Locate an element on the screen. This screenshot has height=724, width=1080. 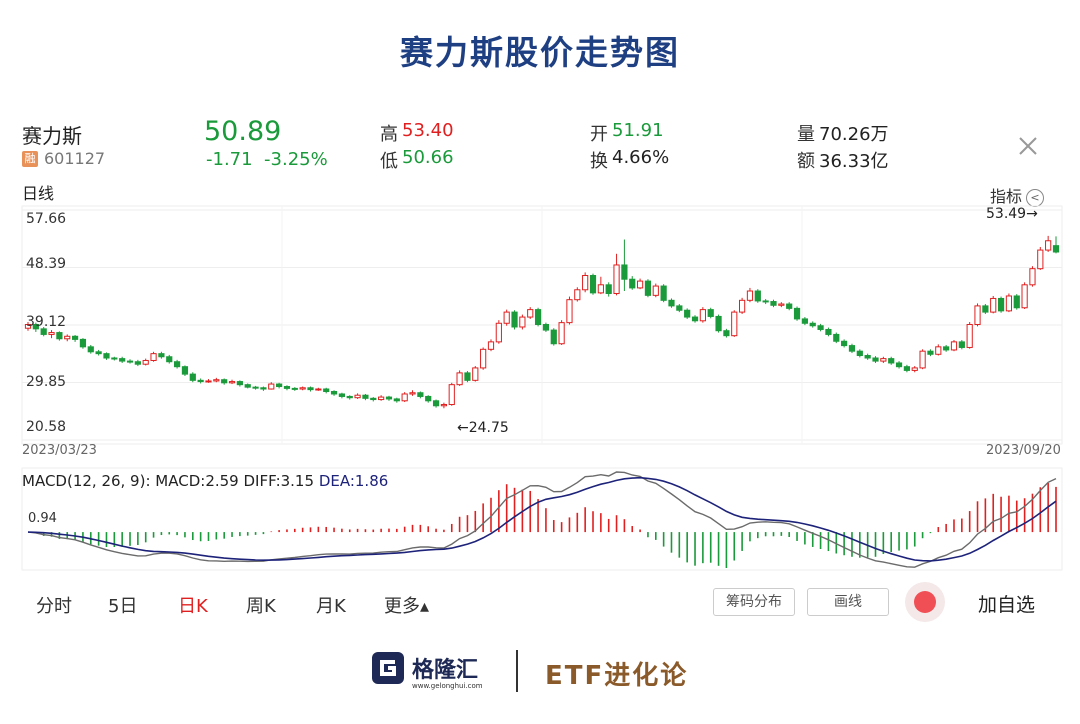
gelonghui-logo-icon is located at coordinates (388, 668).